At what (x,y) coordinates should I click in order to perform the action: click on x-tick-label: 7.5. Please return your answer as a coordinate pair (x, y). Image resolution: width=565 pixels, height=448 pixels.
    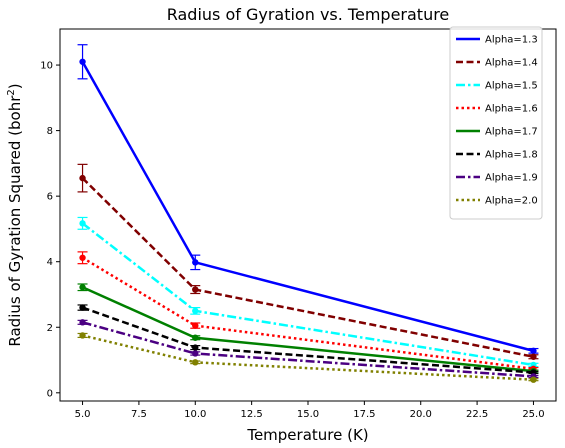
    Looking at the image, I should click on (139, 414).